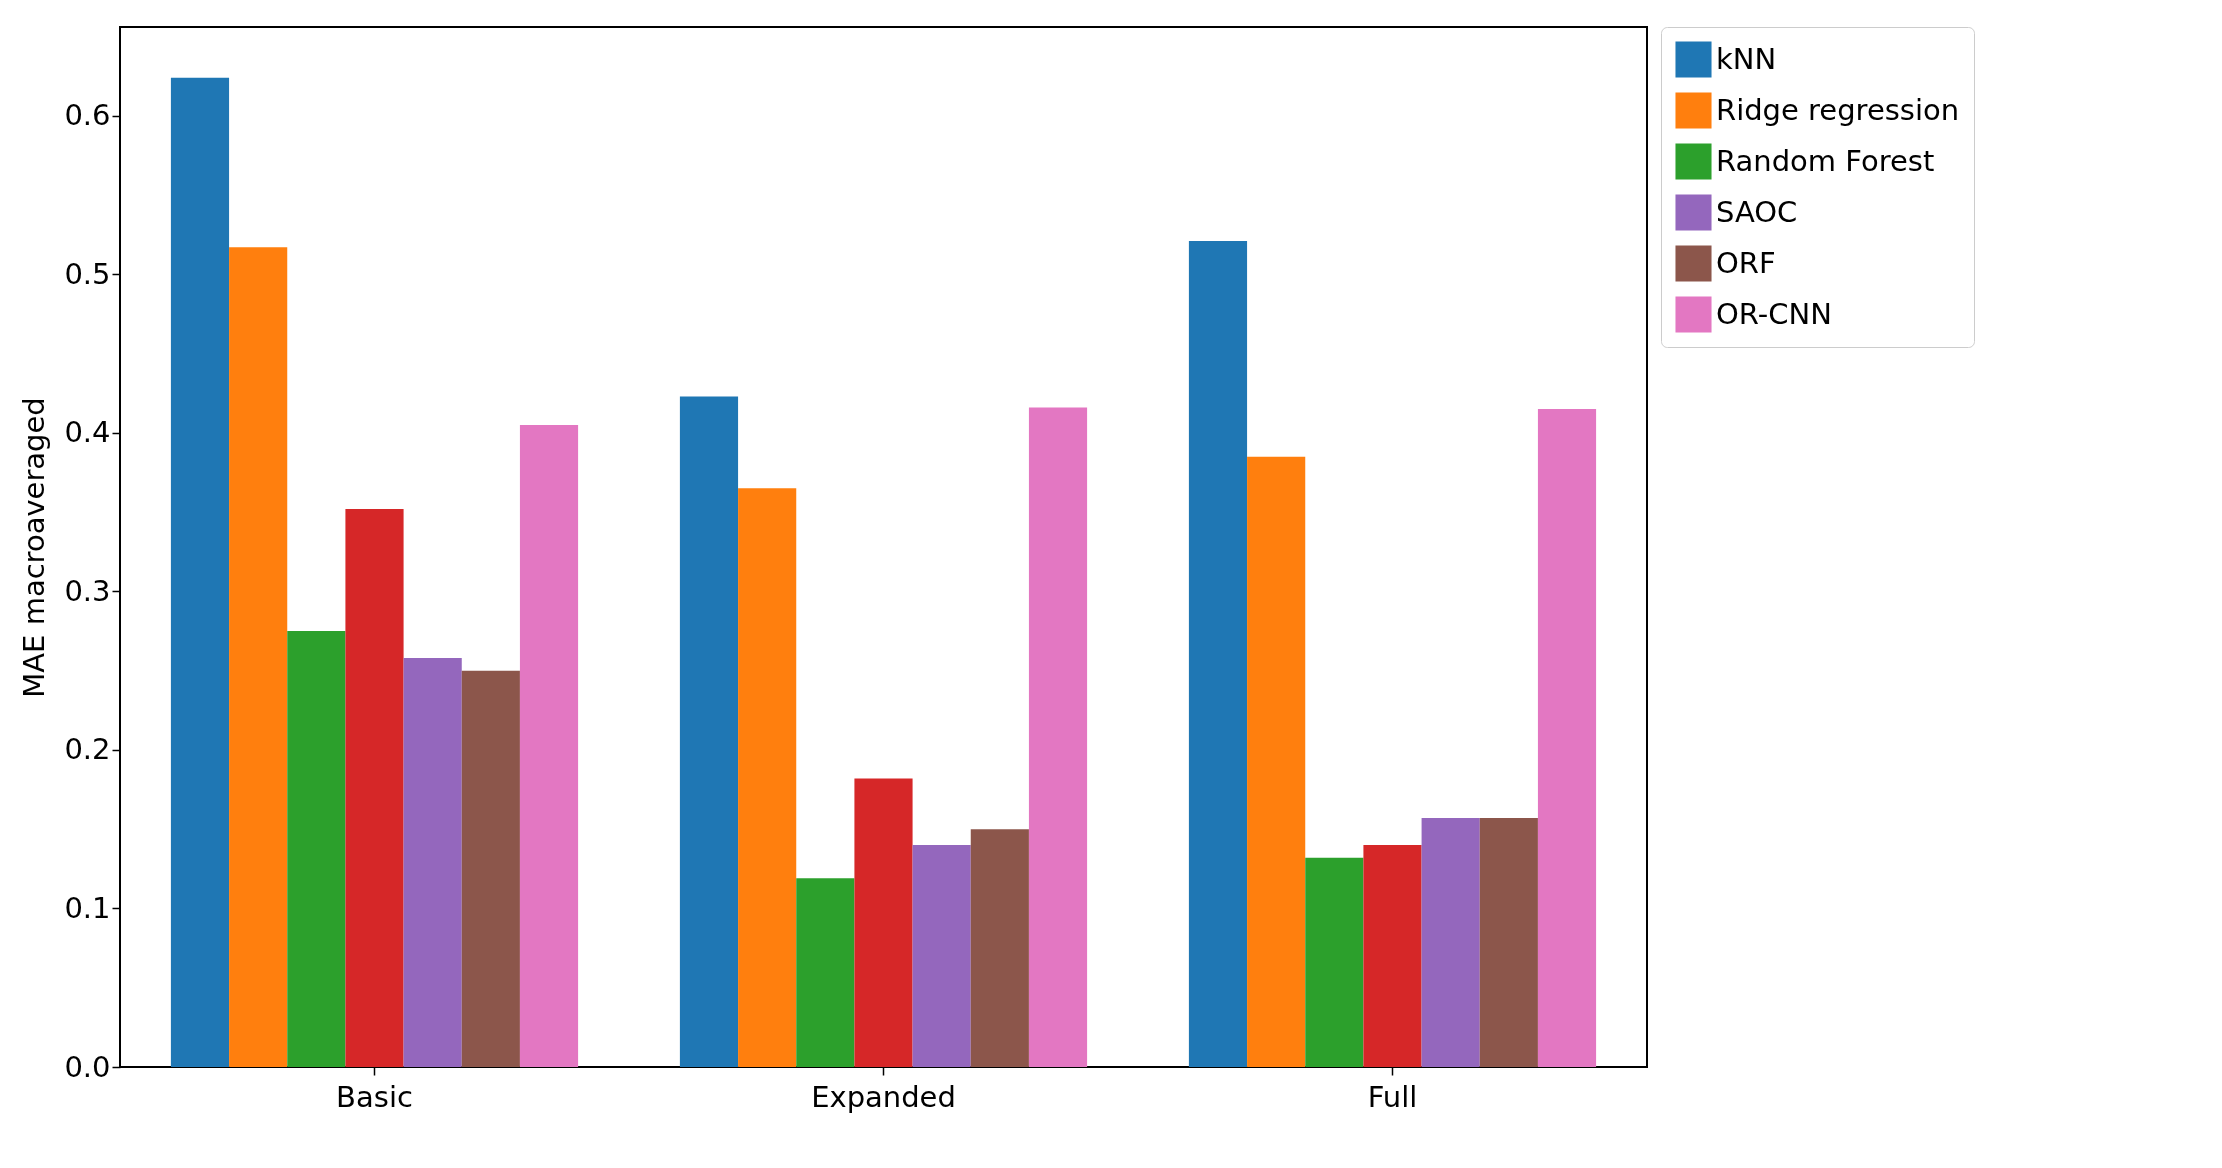  Describe the element at coordinates (87, 590) in the screenshot. I see `y-tick-label: 0.3` at that location.